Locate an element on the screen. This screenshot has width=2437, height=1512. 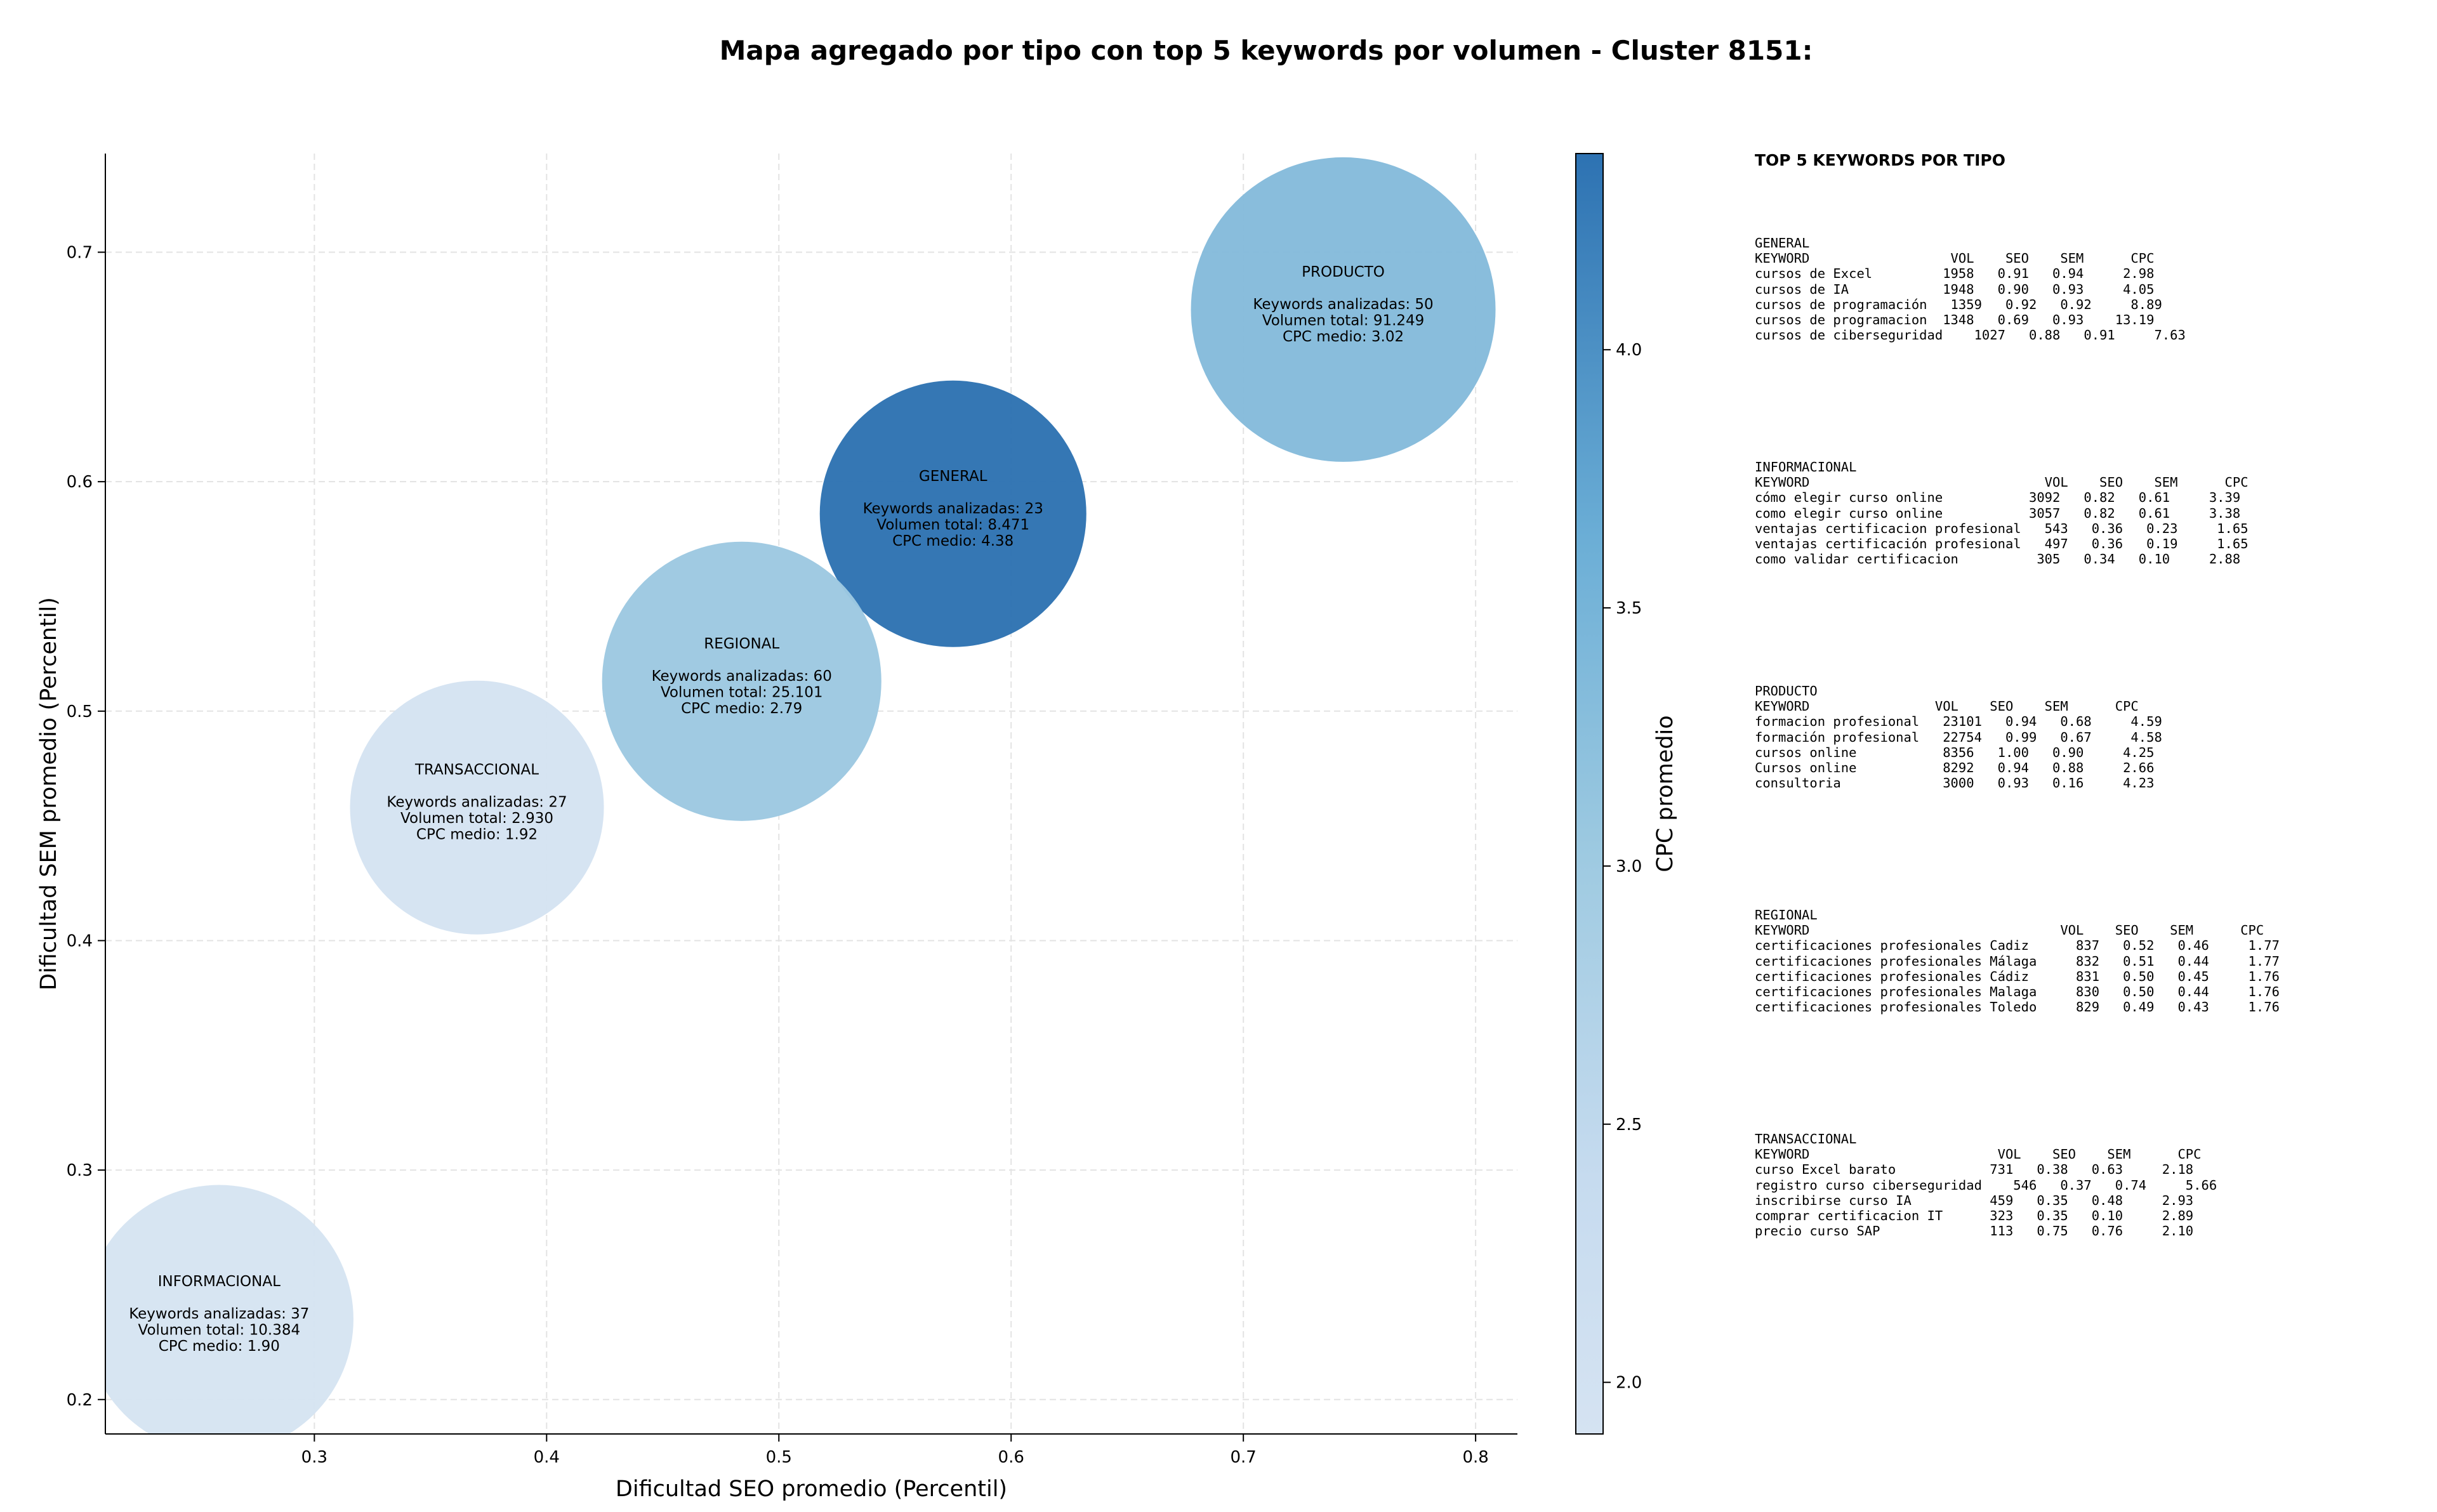
keyword-block-title: REGIONAL is located at coordinates (1786, 915).